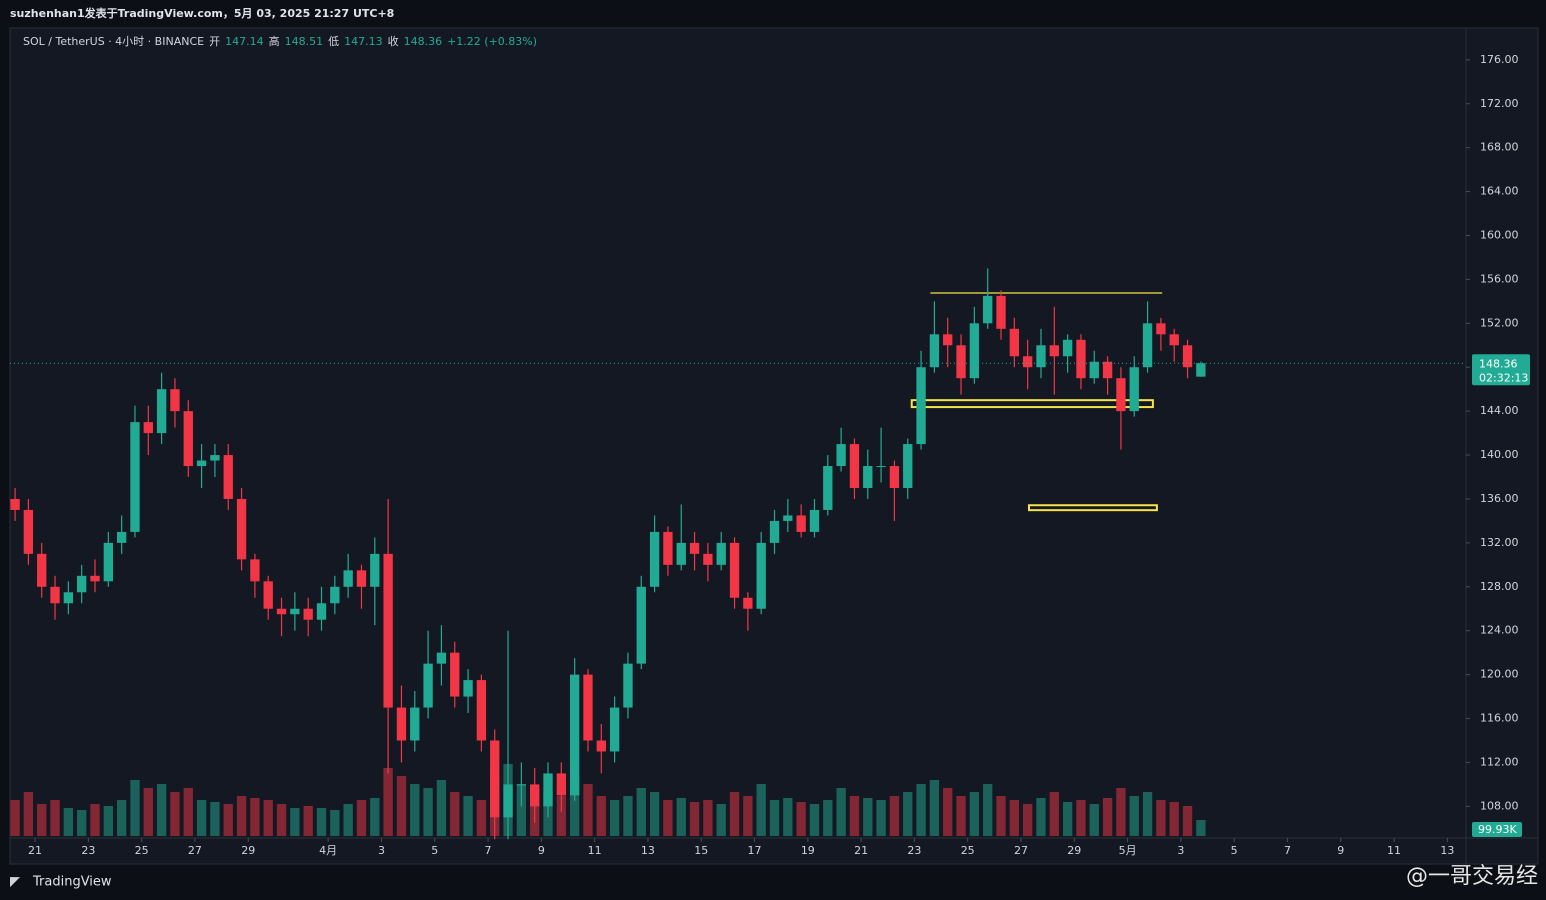 This screenshot has height=900, width=1546. I want to click on x-tick-label: 5, so click(1234, 850).